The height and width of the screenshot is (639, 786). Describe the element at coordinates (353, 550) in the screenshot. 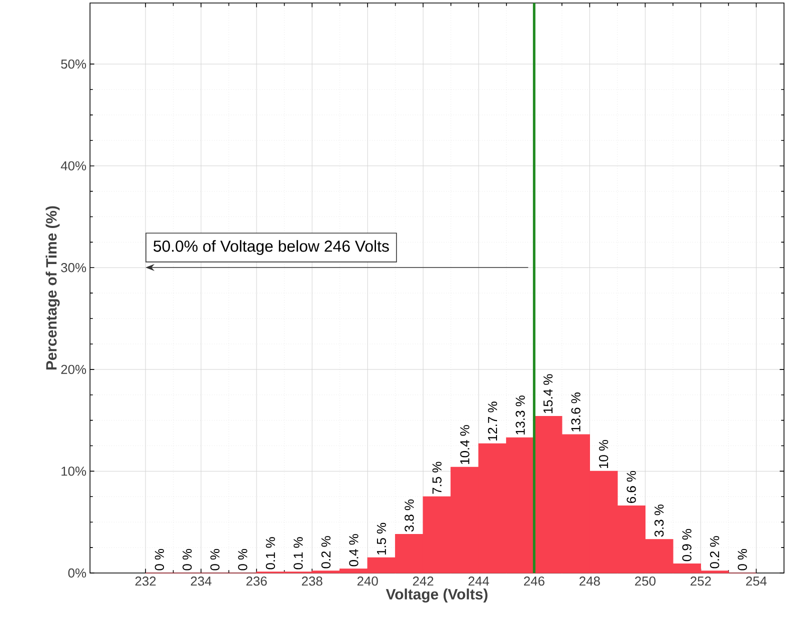

I see `data-label: 0.4 %` at that location.